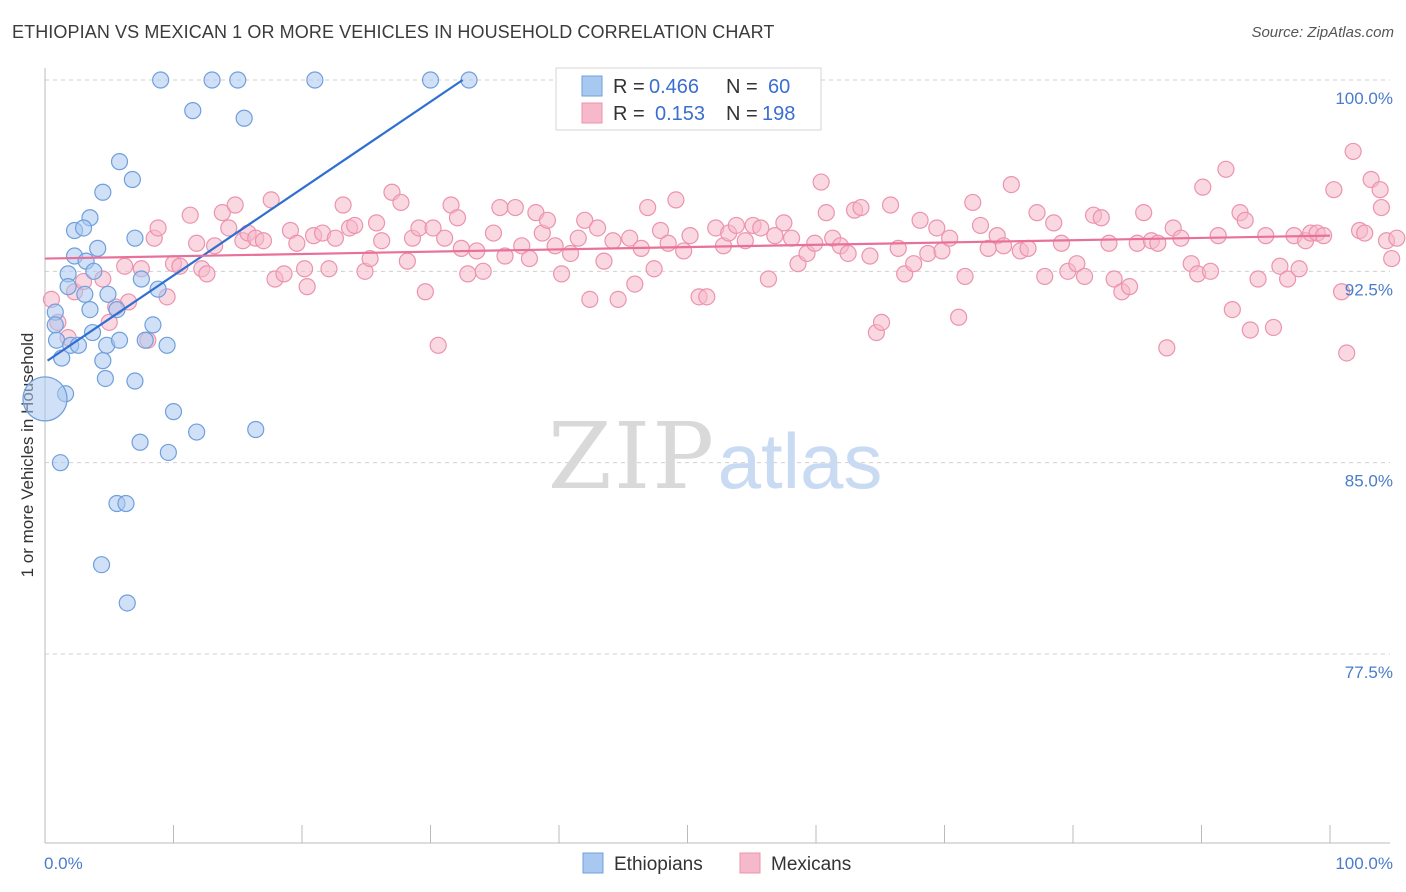 The image size is (1406, 892). I want to click on bottom-legend-swatch-mexicans, so click(750, 863).